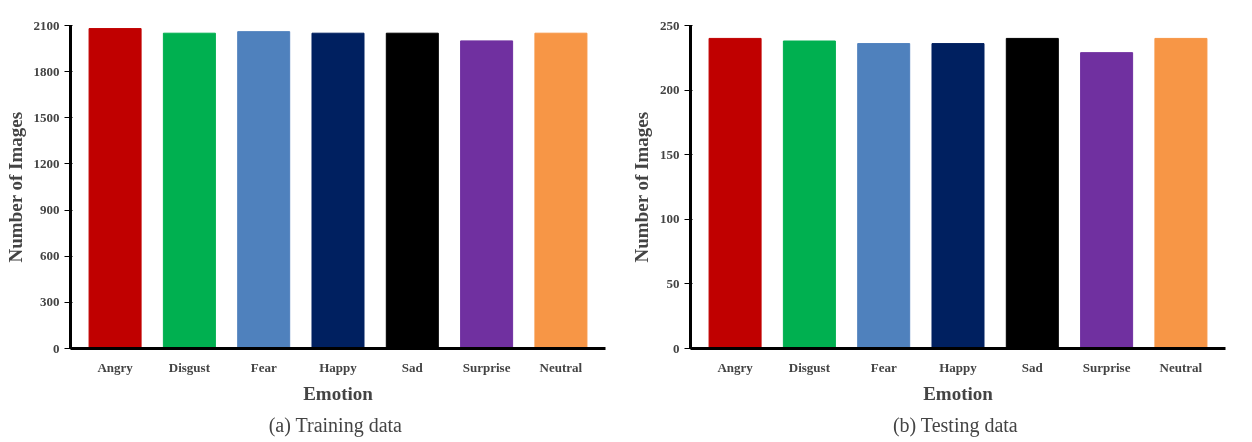 The image size is (1252, 442). I want to click on y-tick-label: 900, so click(50, 210).